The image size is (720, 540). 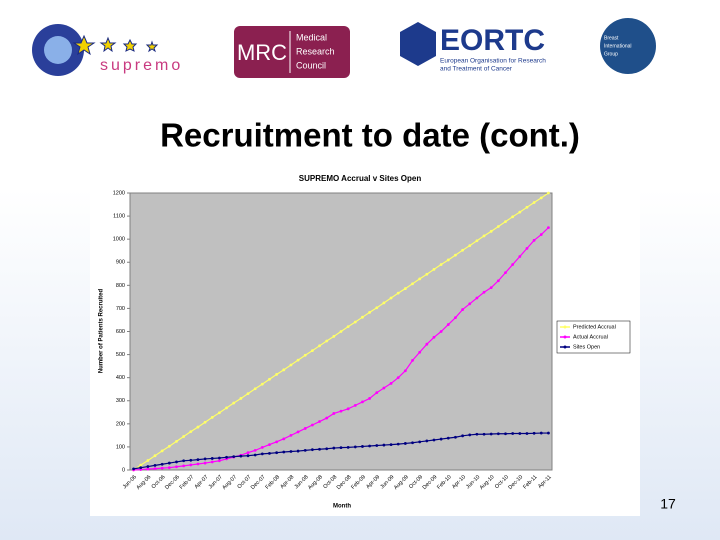 I want to click on chart-title: SUPREMO Accrual v Sites Open, so click(x=360, y=178).